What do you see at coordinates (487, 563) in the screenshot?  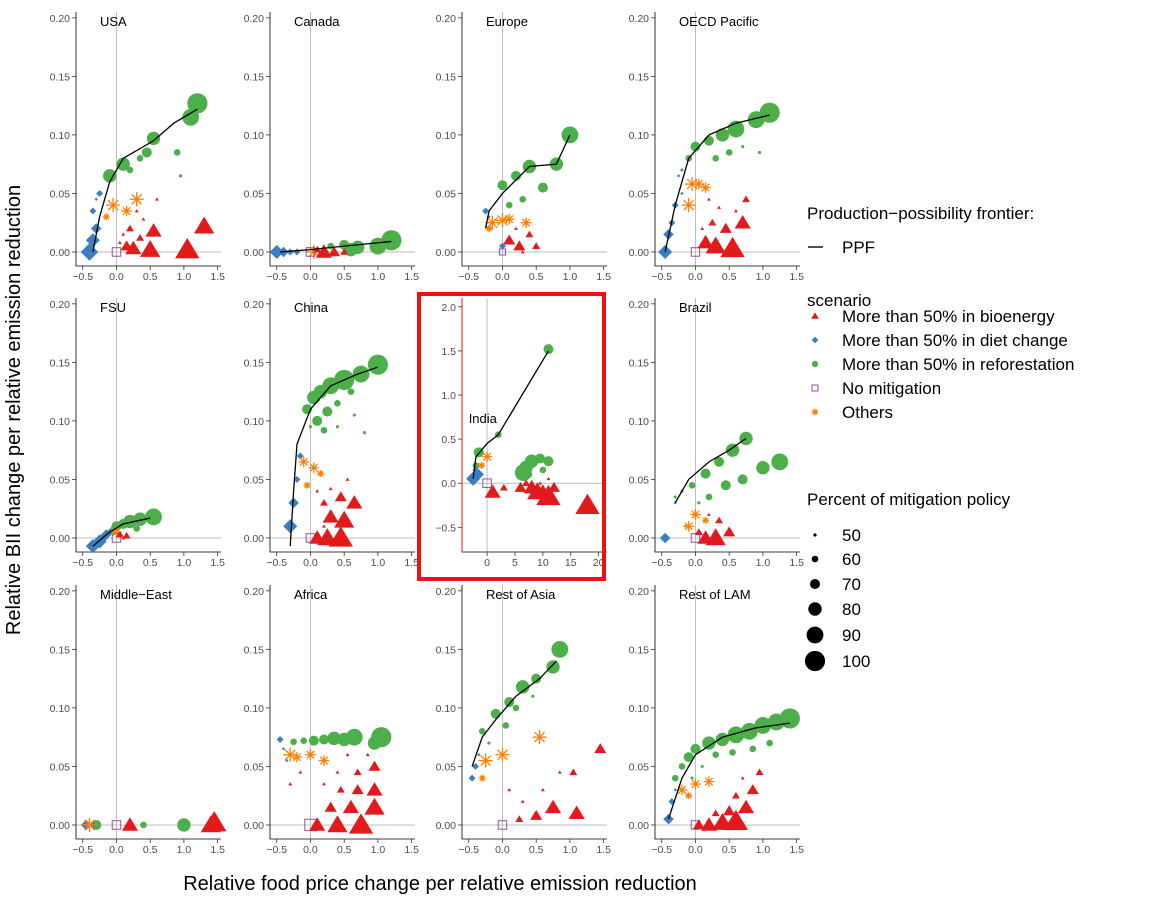 I see `x-tick-label: 0` at bounding box center [487, 563].